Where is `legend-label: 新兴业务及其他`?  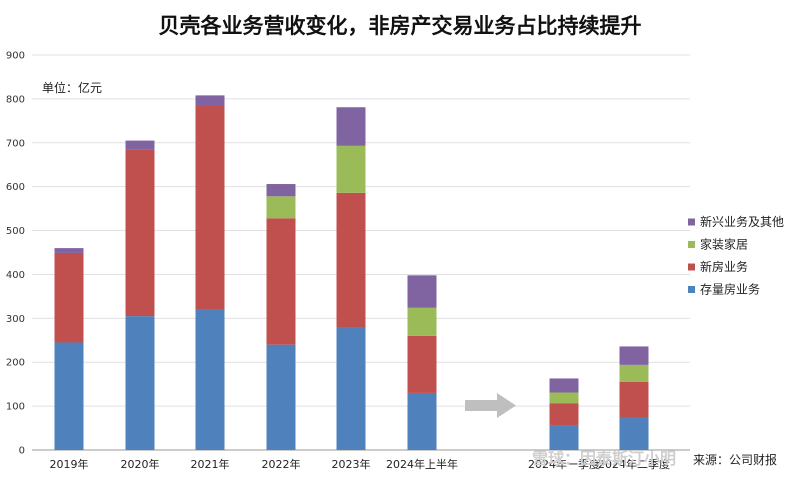 legend-label: 新兴业务及其他 is located at coordinates (742, 221).